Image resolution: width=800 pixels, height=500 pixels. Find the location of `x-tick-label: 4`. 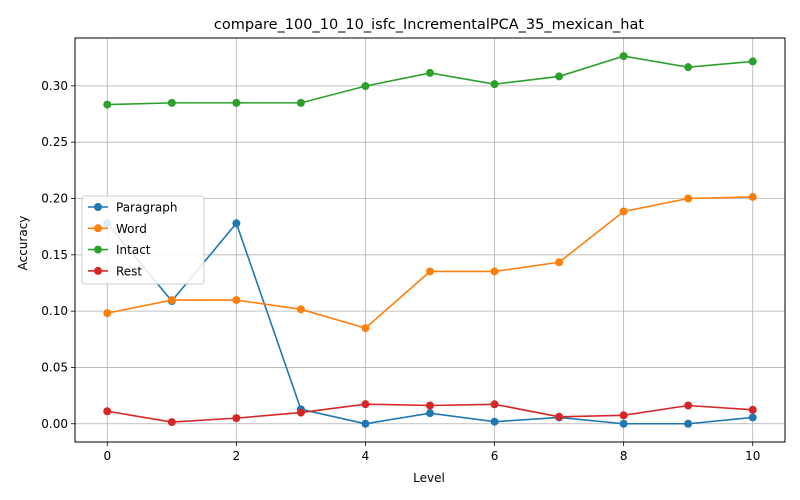

x-tick-label: 4 is located at coordinates (366, 456).